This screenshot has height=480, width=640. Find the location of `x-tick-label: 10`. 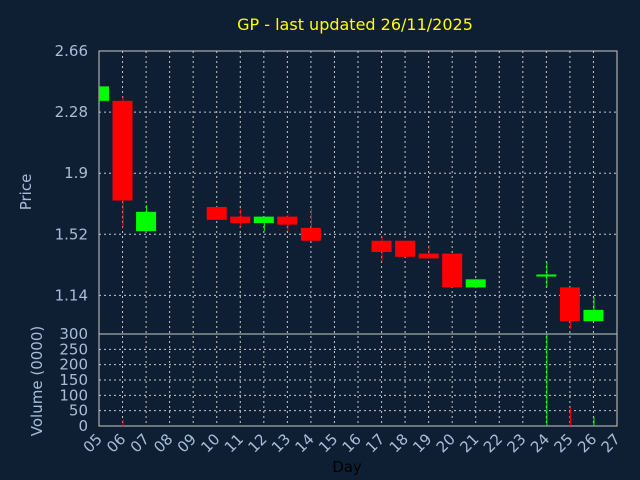

x-tick-label: 10 is located at coordinates (210, 443).